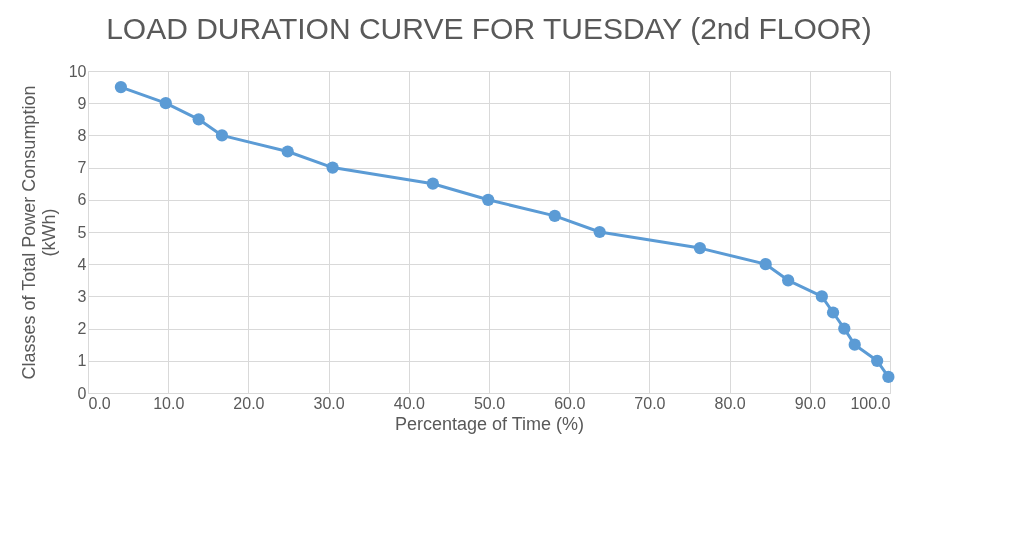 The image size is (1015, 540). Describe the element at coordinates (99, 403) in the screenshot. I see `x-tick-label: 0.0` at that location.